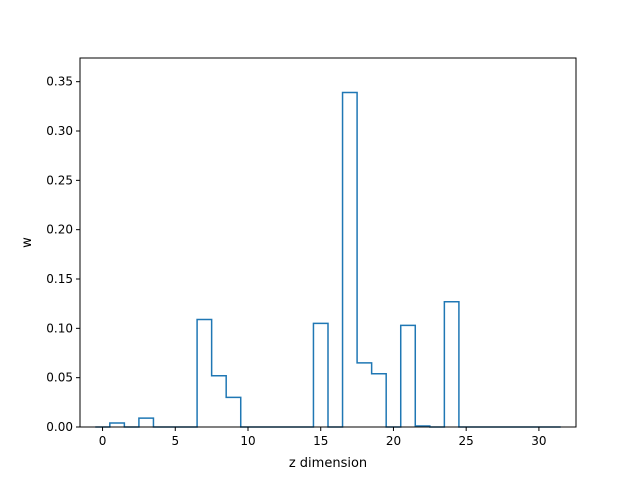  Describe the element at coordinates (59, 230) in the screenshot. I see `y-tick-label: 0.20` at that location.